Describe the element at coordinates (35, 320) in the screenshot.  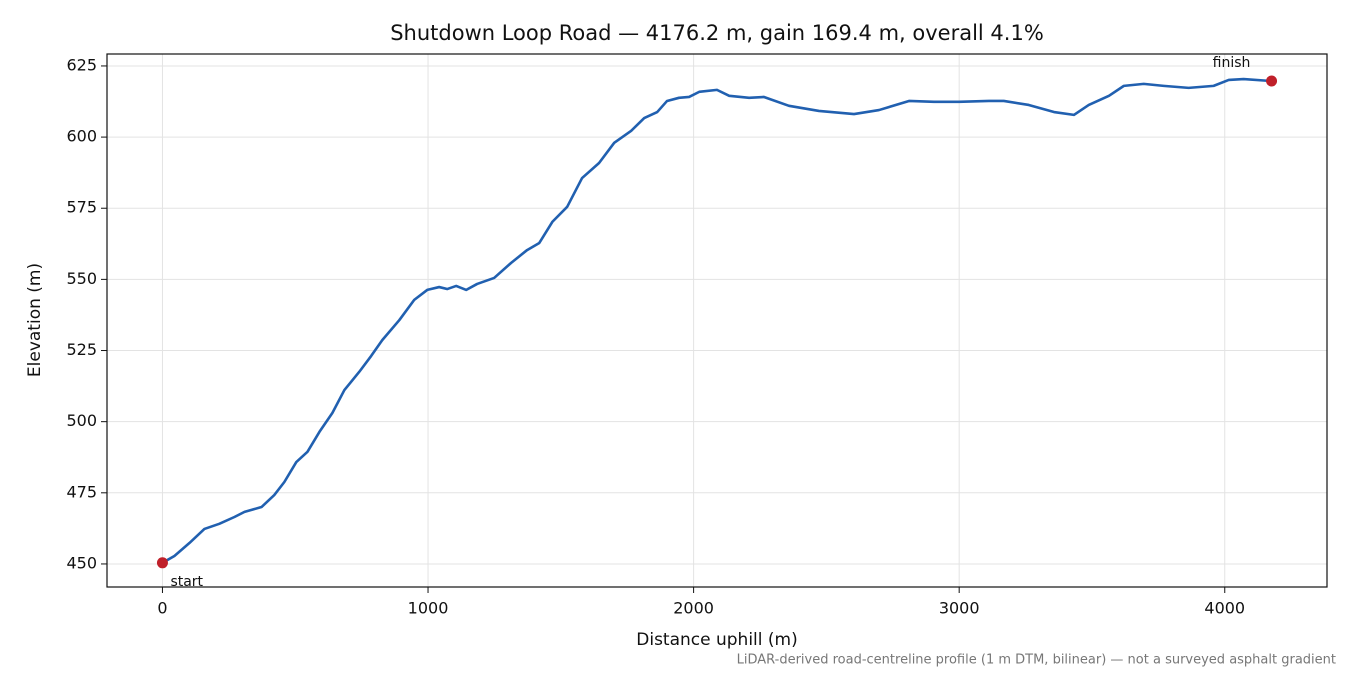
I see `y-axis-label: Elevation (m)` at that location.